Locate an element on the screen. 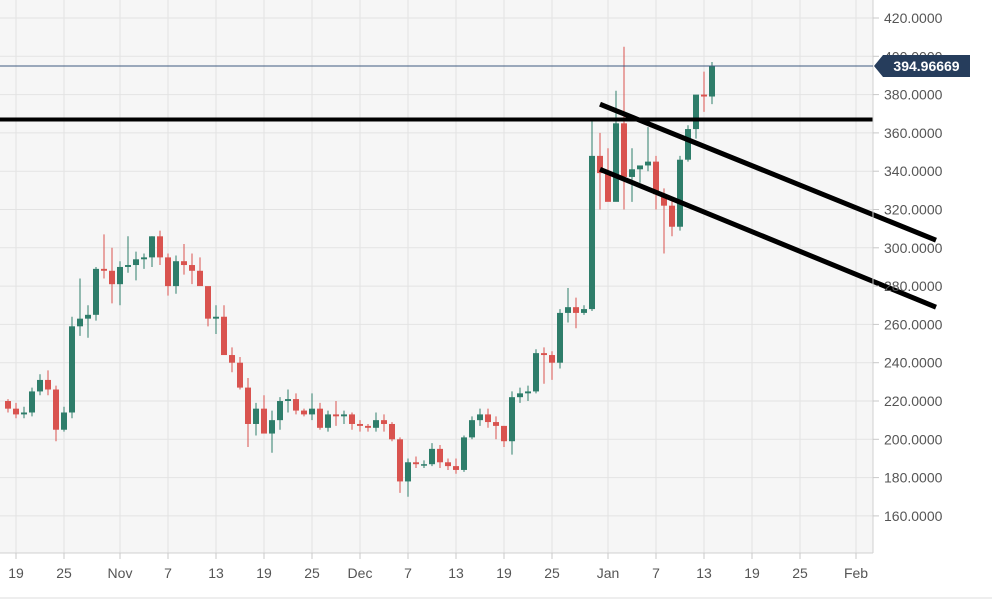 This screenshot has height=607, width=992. date-tick-label: 13 is located at coordinates (456, 573).